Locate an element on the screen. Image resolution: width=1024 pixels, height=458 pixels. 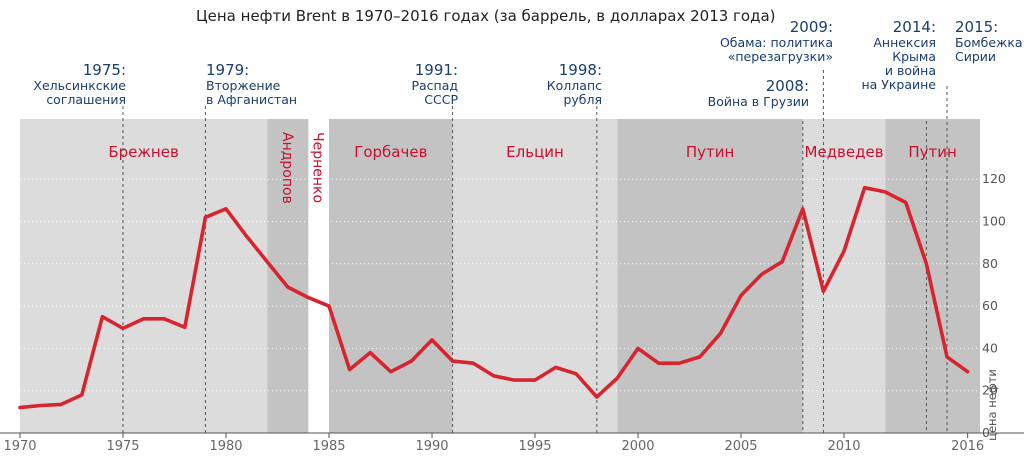
leader-label: Ельцин is located at coordinates (535, 152).